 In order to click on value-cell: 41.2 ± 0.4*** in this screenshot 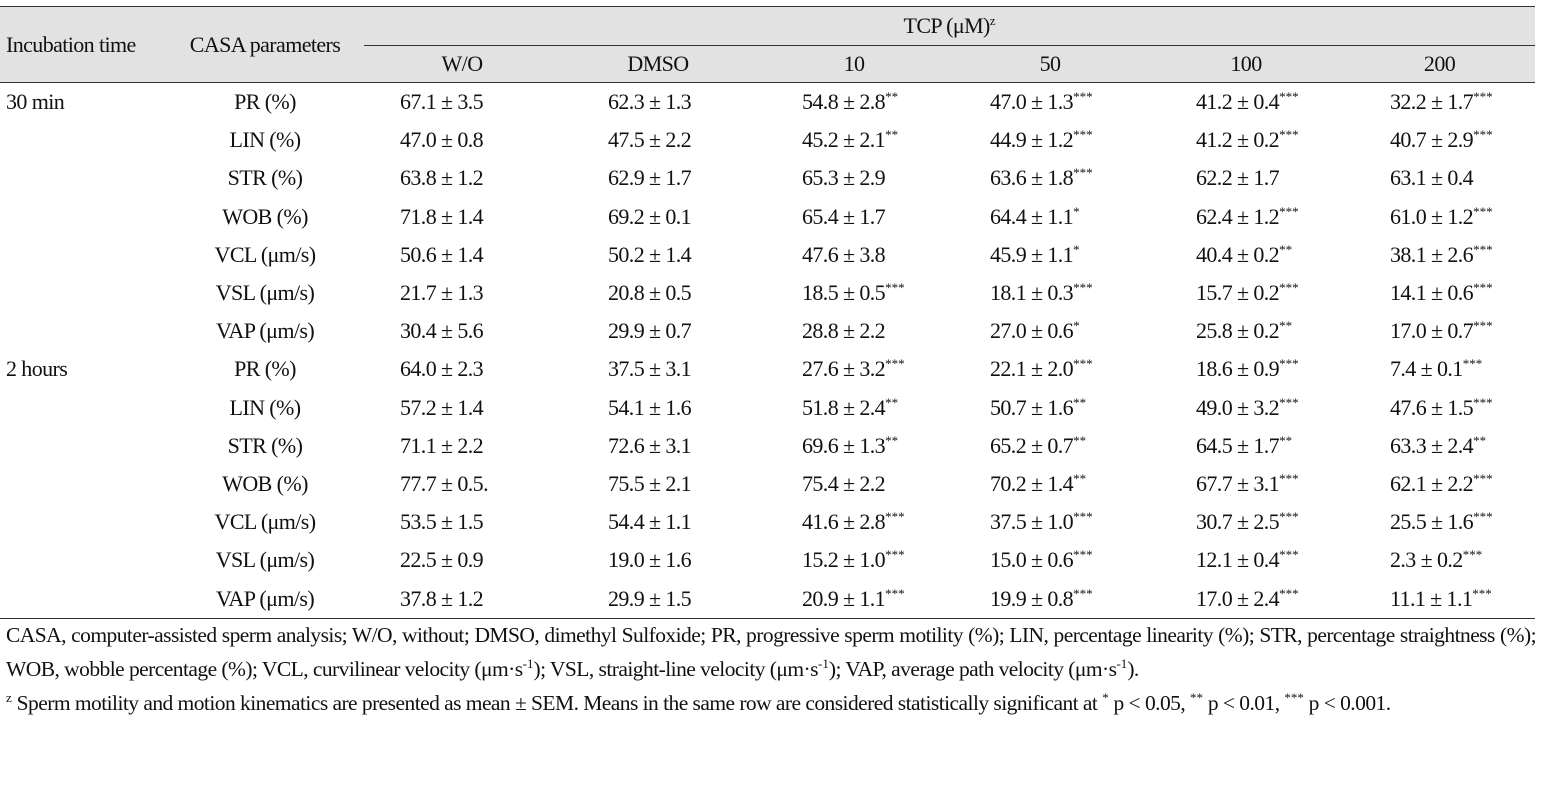, I will do `click(1246, 102)`.